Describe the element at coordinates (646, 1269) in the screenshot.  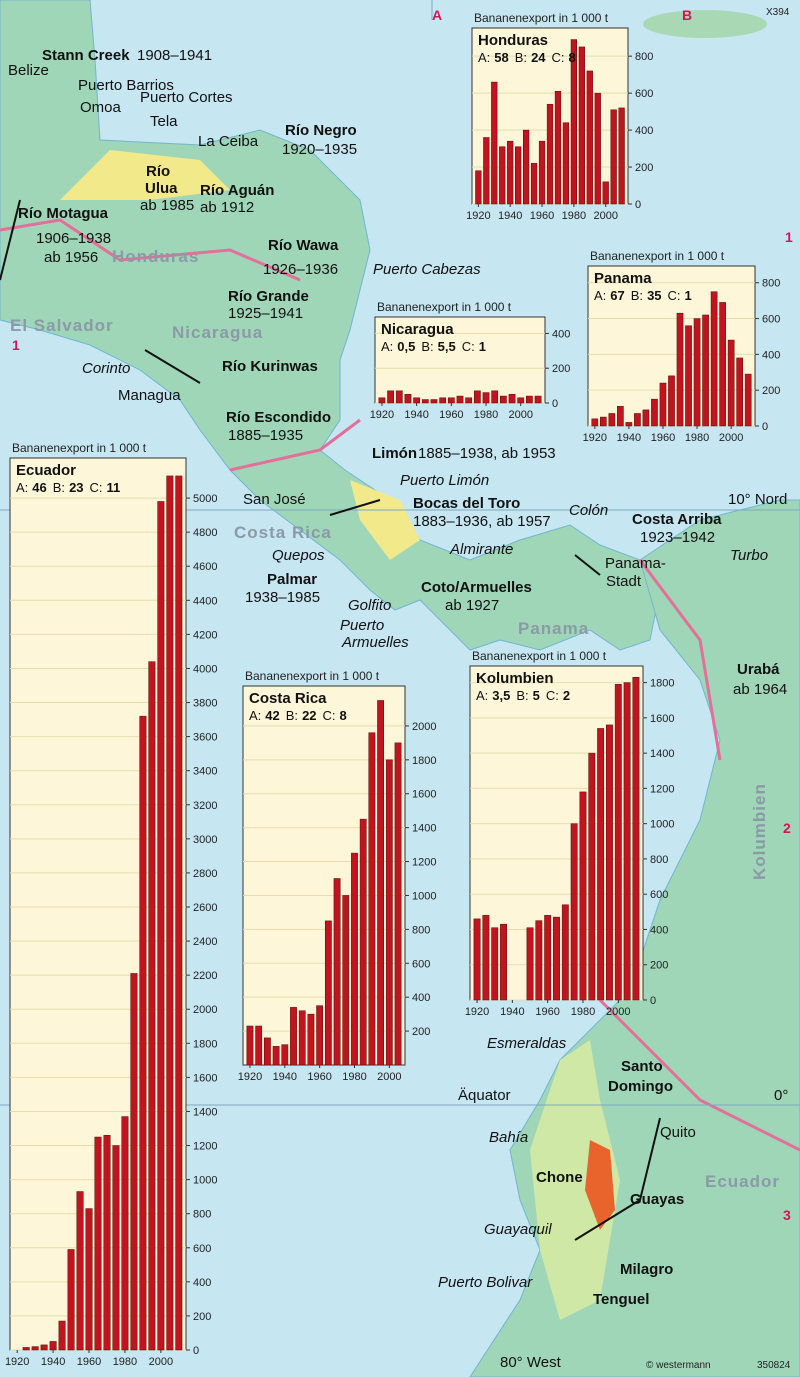
I see `map-label: Milagro` at that location.